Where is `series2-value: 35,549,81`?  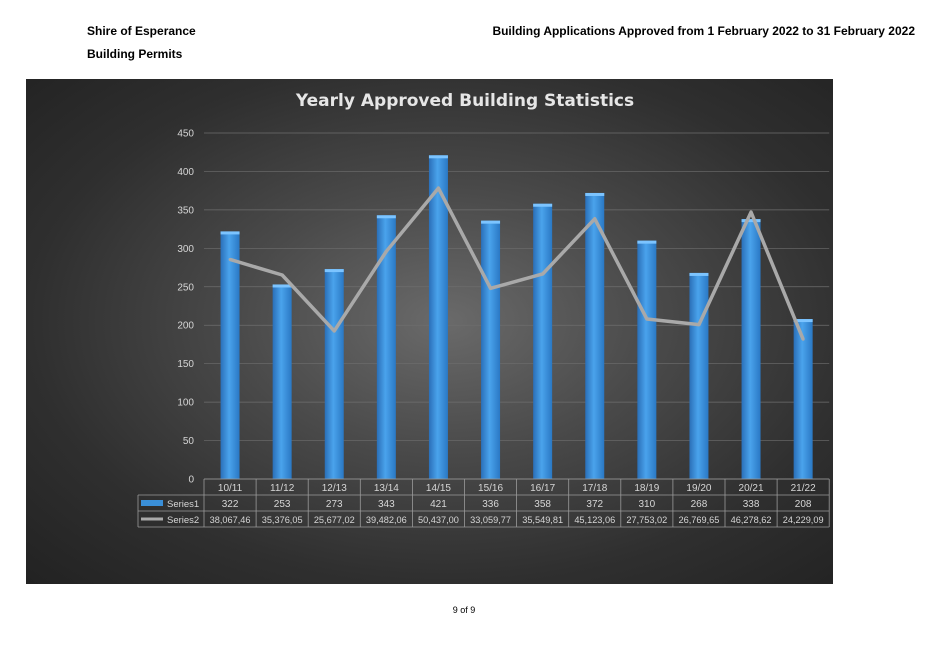
series2-value: 35,549,81 is located at coordinates (542, 520).